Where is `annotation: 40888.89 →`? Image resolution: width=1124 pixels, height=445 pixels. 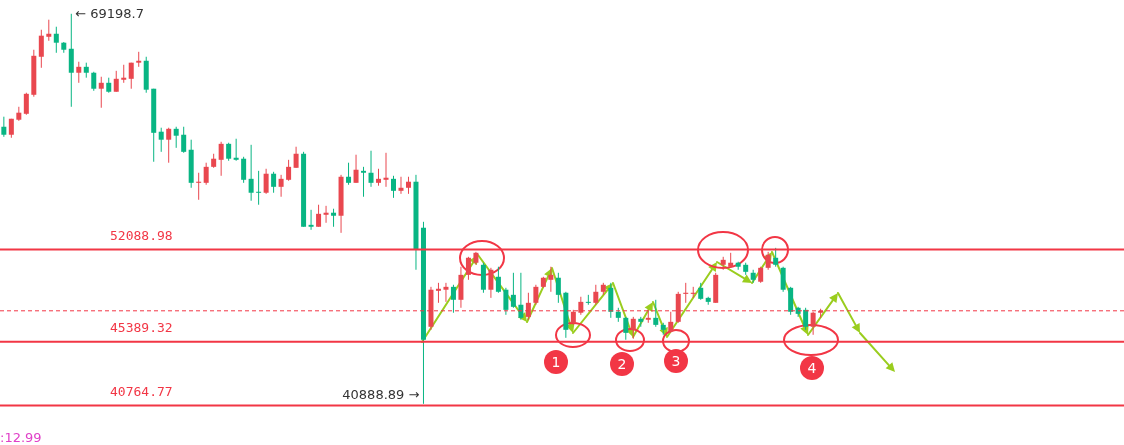 annotation: 40888.89 → is located at coordinates (381, 394).